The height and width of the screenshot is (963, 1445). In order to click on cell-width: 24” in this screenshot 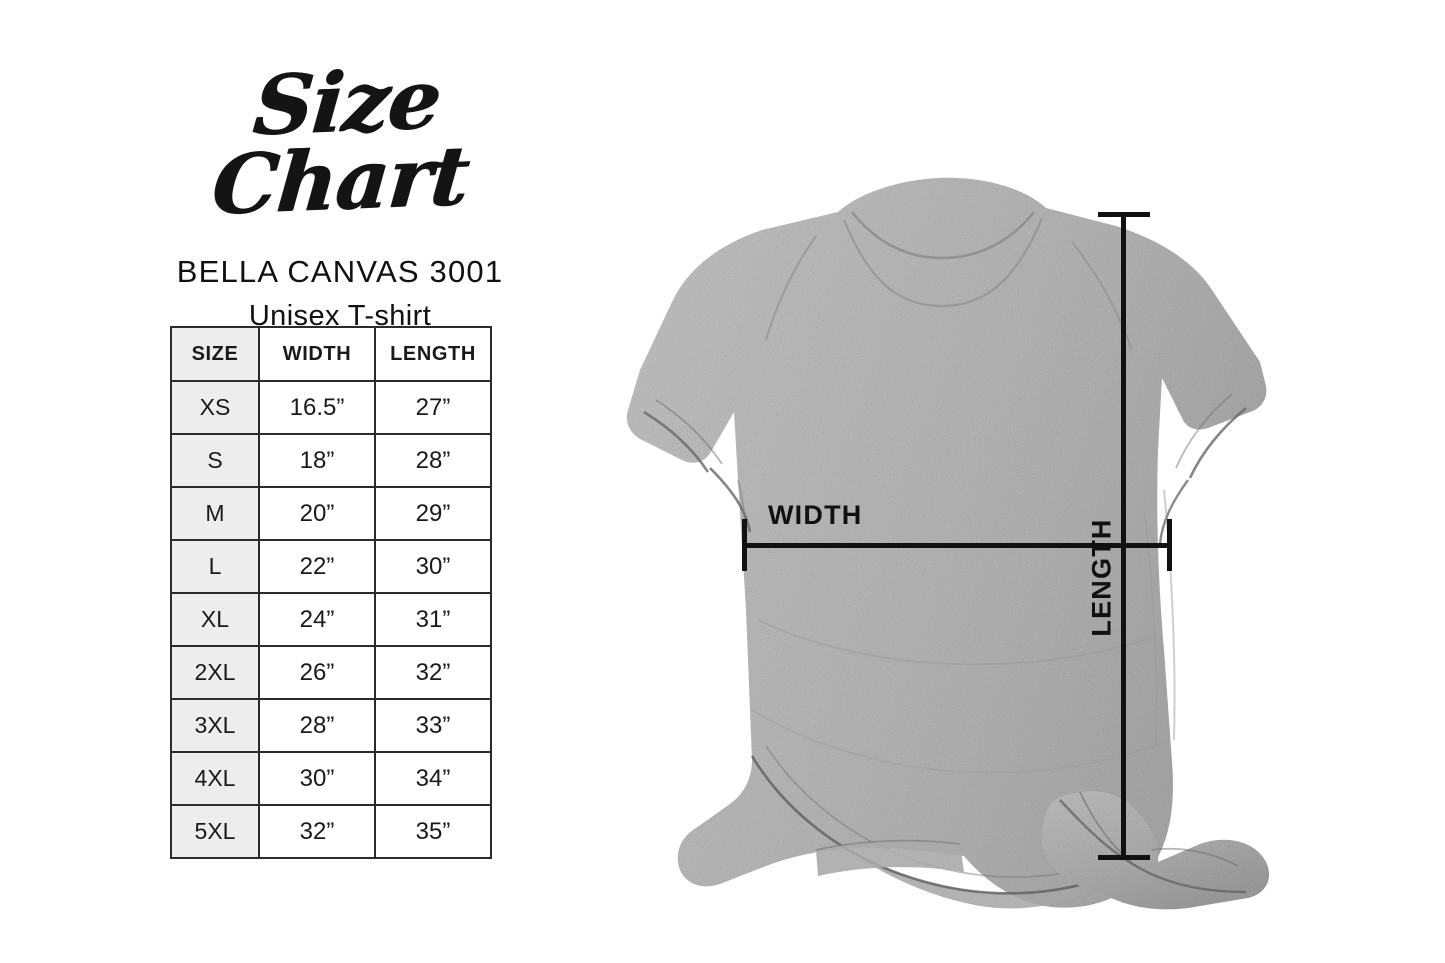, I will do `click(317, 619)`.